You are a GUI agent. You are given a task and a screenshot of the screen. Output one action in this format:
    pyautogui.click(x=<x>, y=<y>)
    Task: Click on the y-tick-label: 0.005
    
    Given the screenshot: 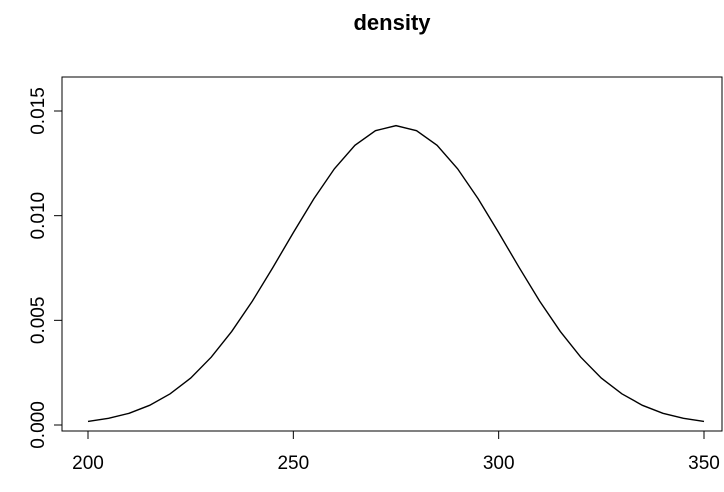 What is the action you would take?
    pyautogui.click(x=38, y=321)
    